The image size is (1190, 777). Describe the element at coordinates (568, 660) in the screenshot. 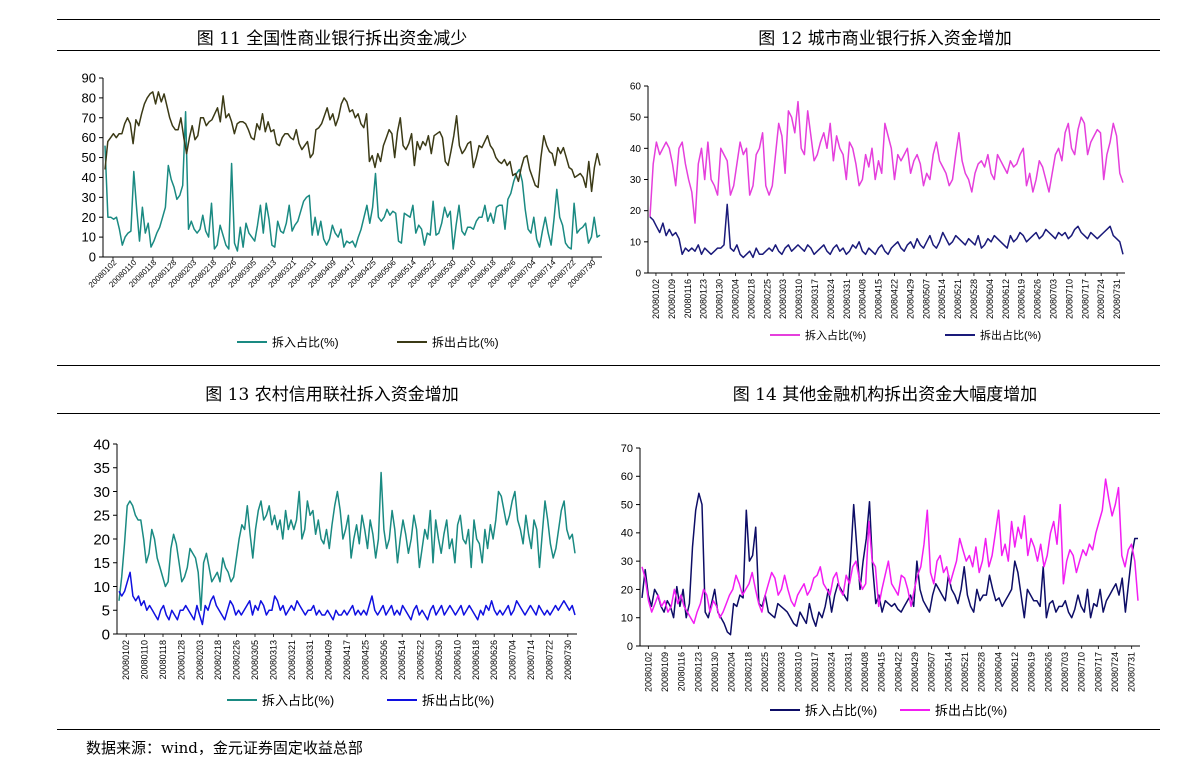

I see `x-tick-label: 20080730` at that location.